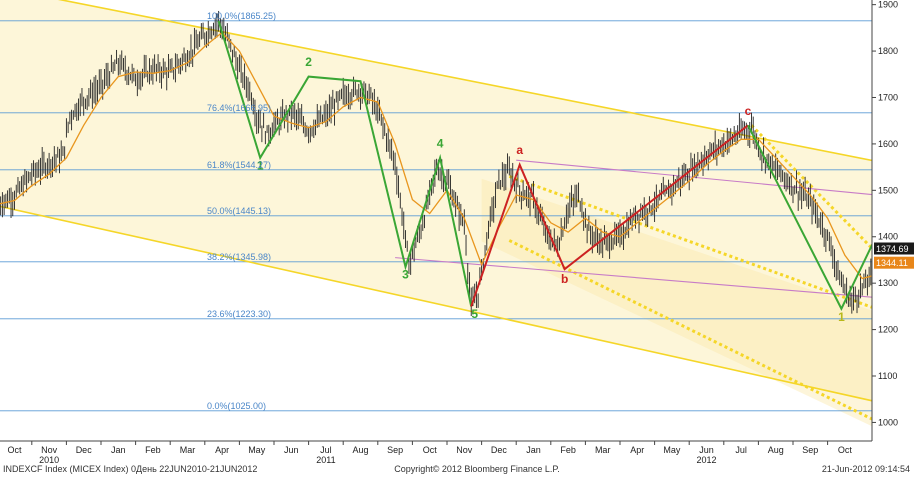 The height and width of the screenshot is (482, 914). Describe the element at coordinates (706, 450) in the screenshot. I see `x-tick-label-20: Jun` at that location.